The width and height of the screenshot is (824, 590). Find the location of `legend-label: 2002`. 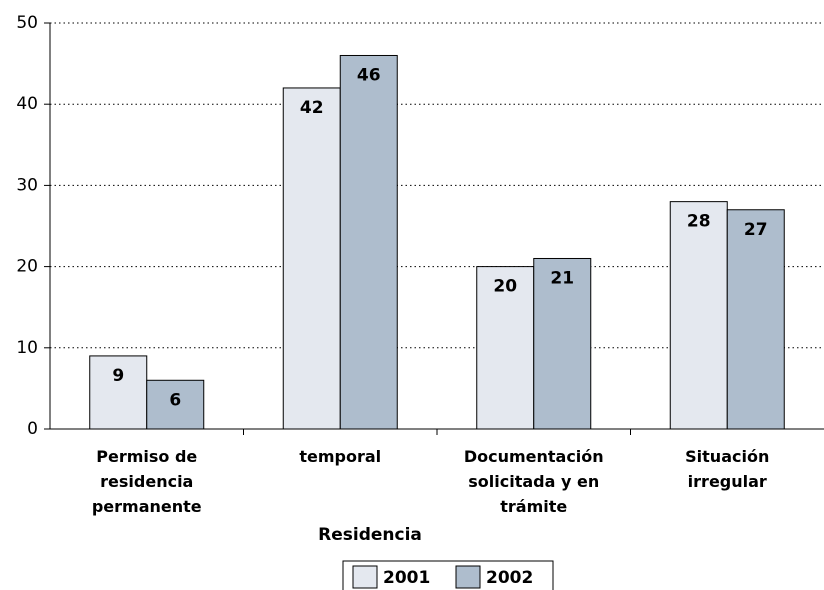

legend-label: 2002 is located at coordinates (509, 578).